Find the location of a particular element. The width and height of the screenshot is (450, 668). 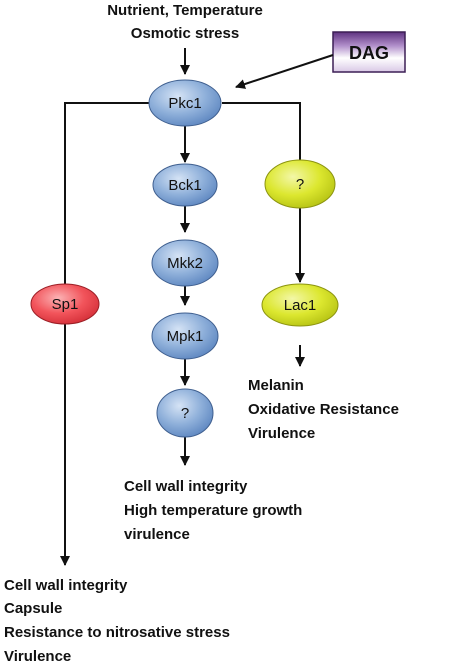

arrow-dag-to-pkc1 is located at coordinates (284, 71).